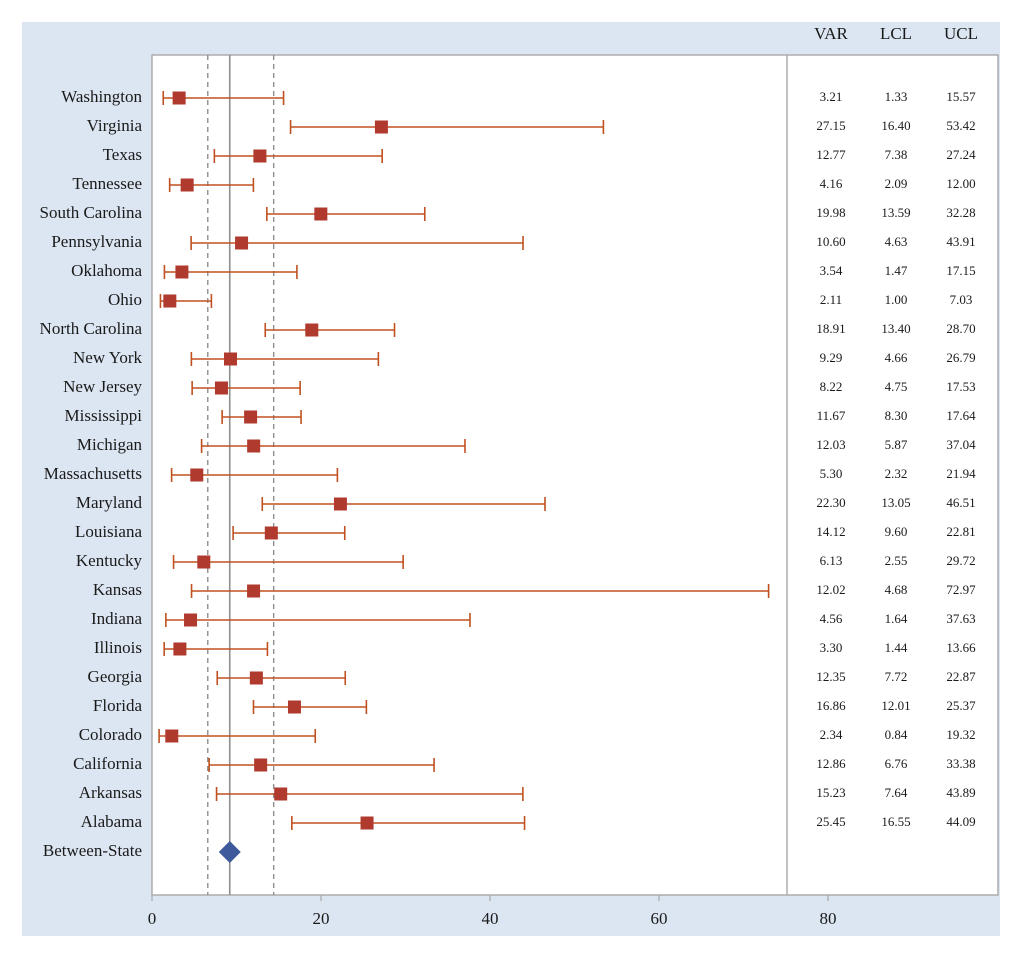 This screenshot has height=965, width=1024. What do you see at coordinates (490, 918) in the screenshot?
I see `x-tick-label: 40` at bounding box center [490, 918].